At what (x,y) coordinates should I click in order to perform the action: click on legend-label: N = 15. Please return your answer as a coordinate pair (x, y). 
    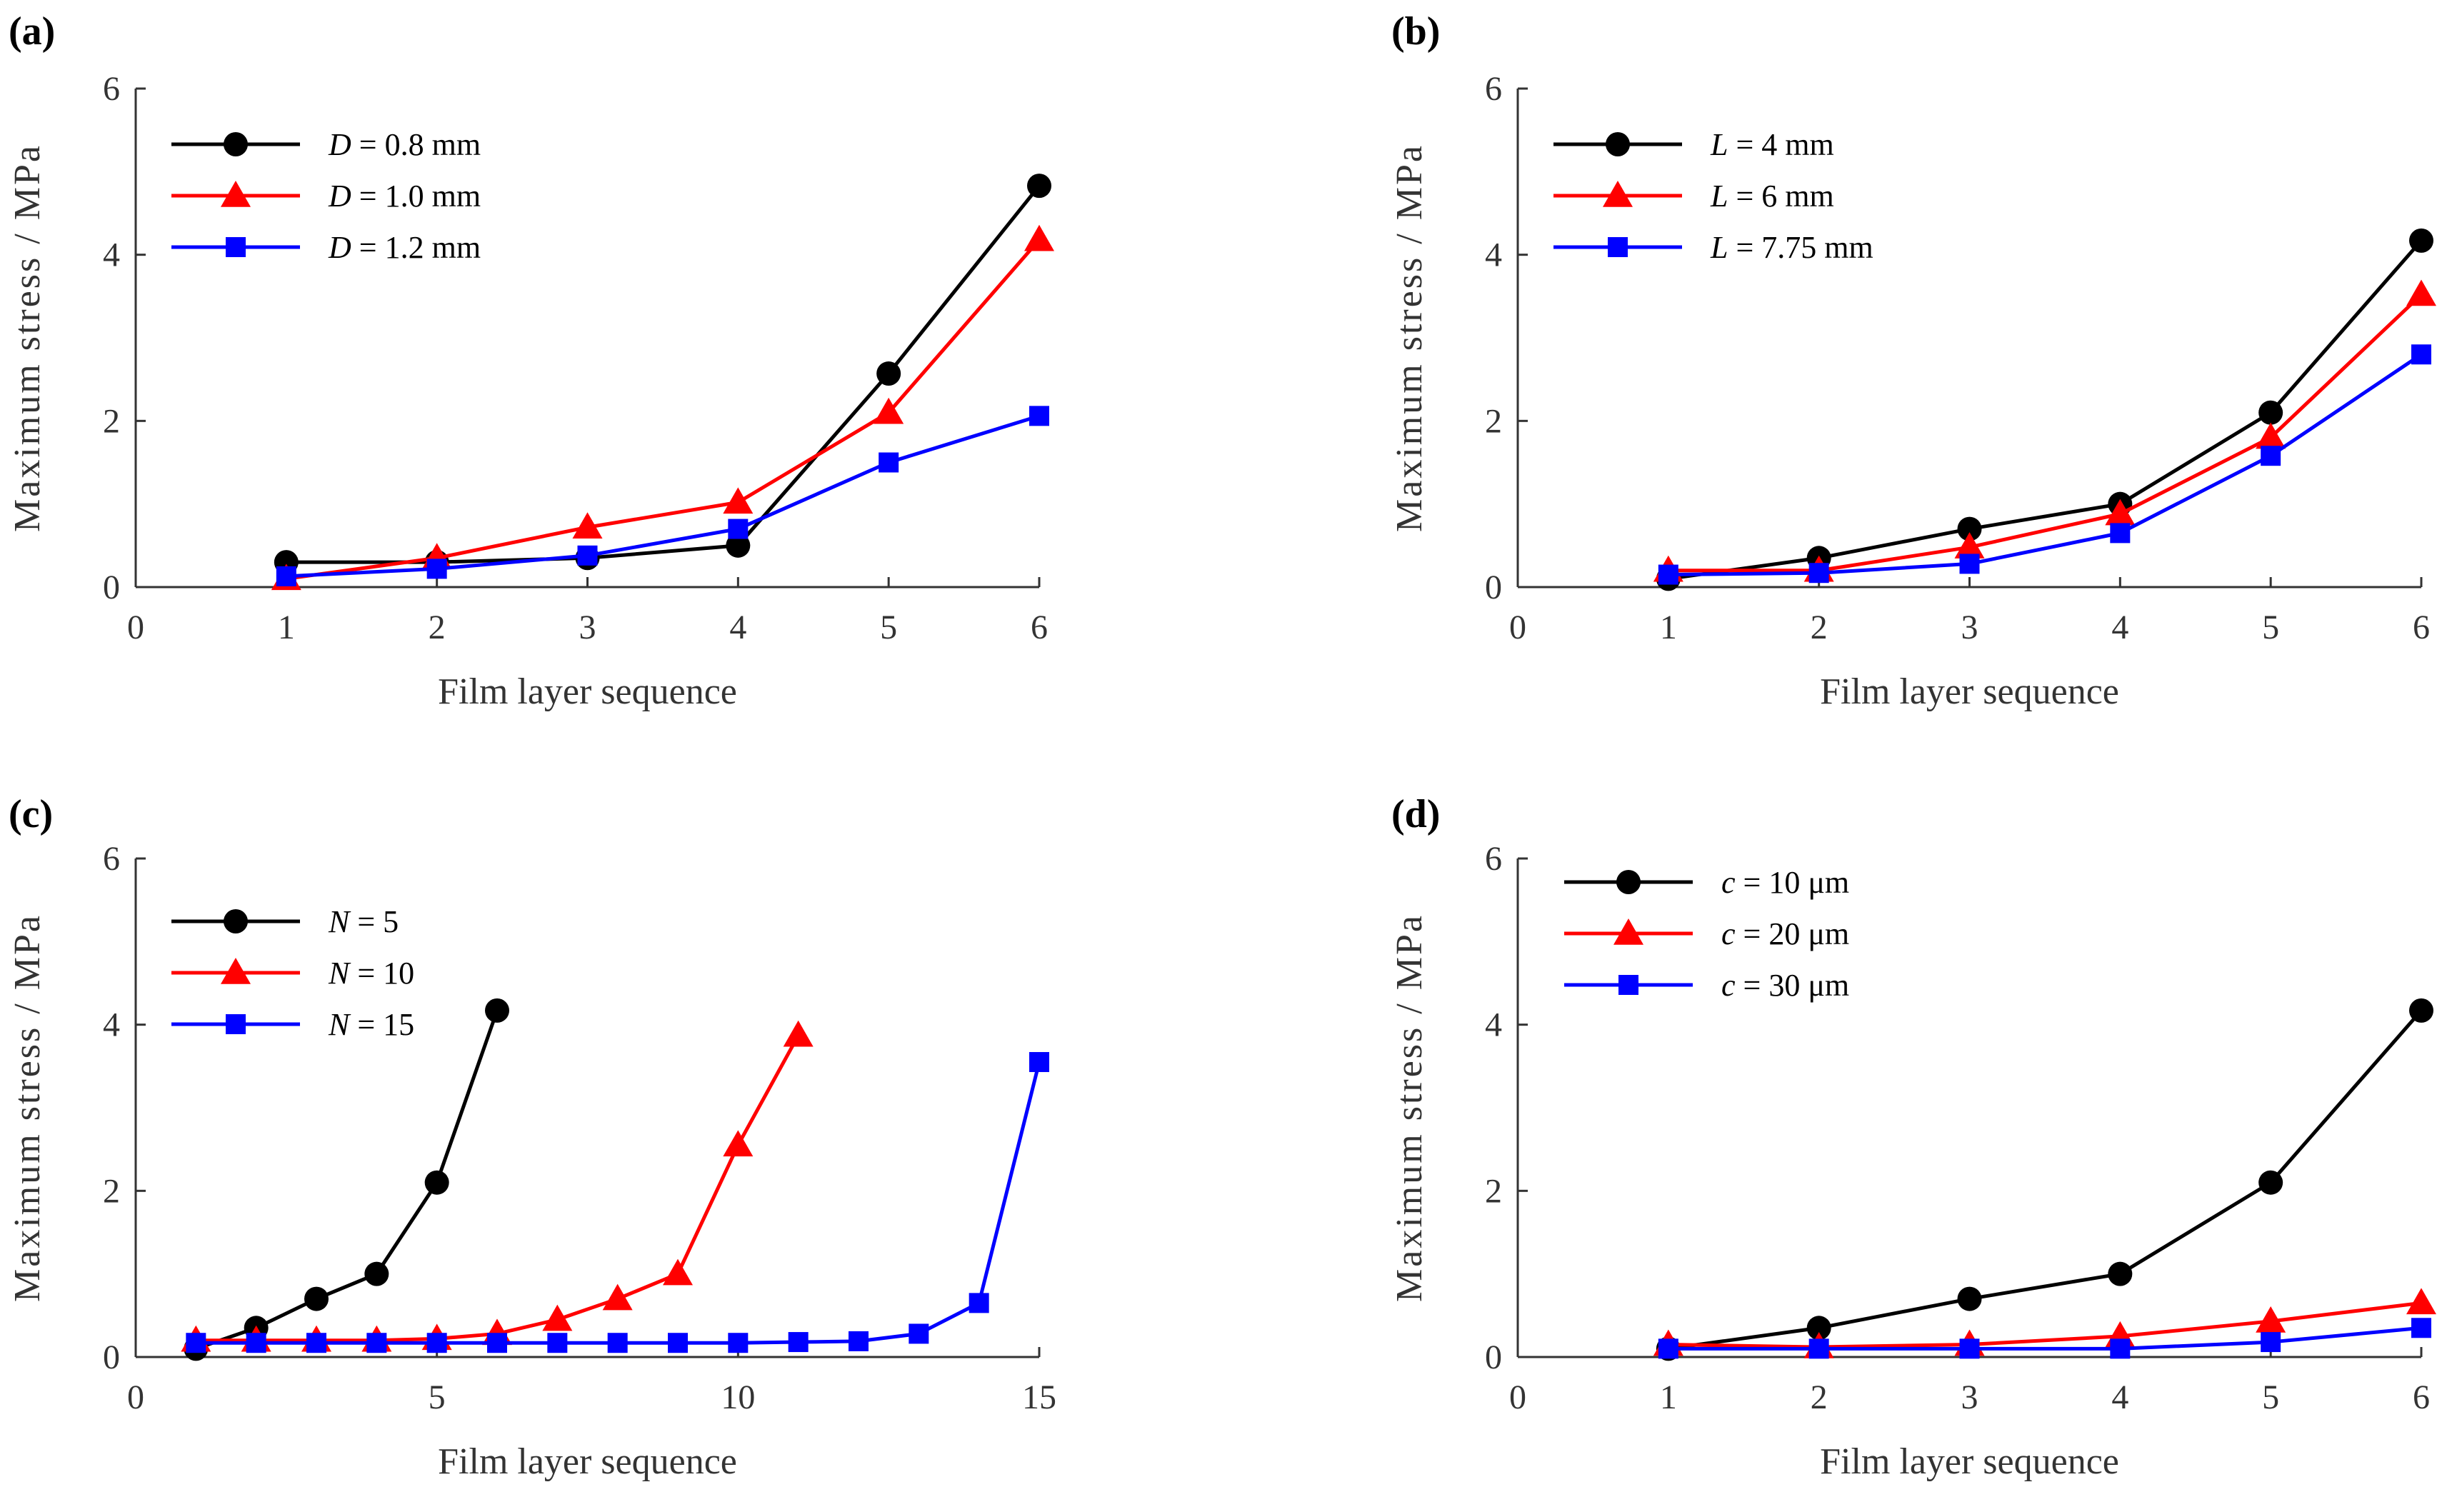
    Looking at the image, I should click on (371, 1024).